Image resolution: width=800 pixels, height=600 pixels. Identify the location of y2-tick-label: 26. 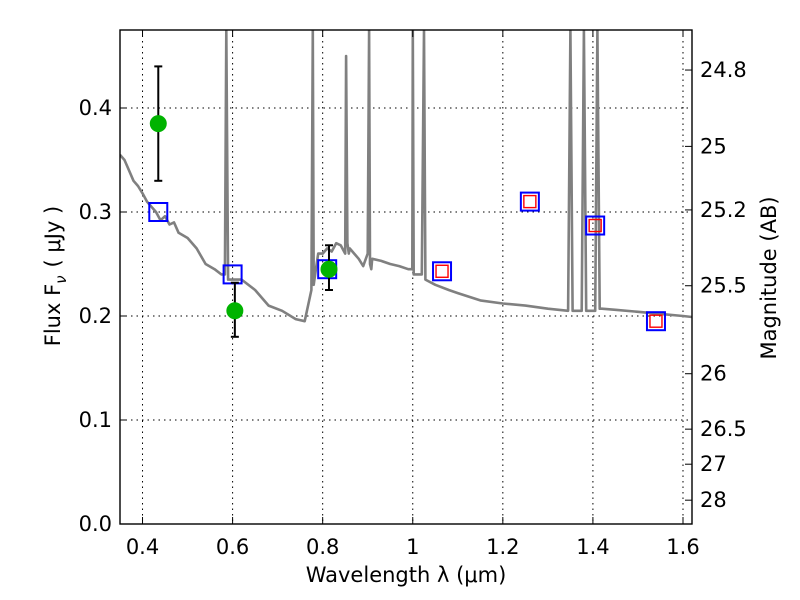
(713, 374).